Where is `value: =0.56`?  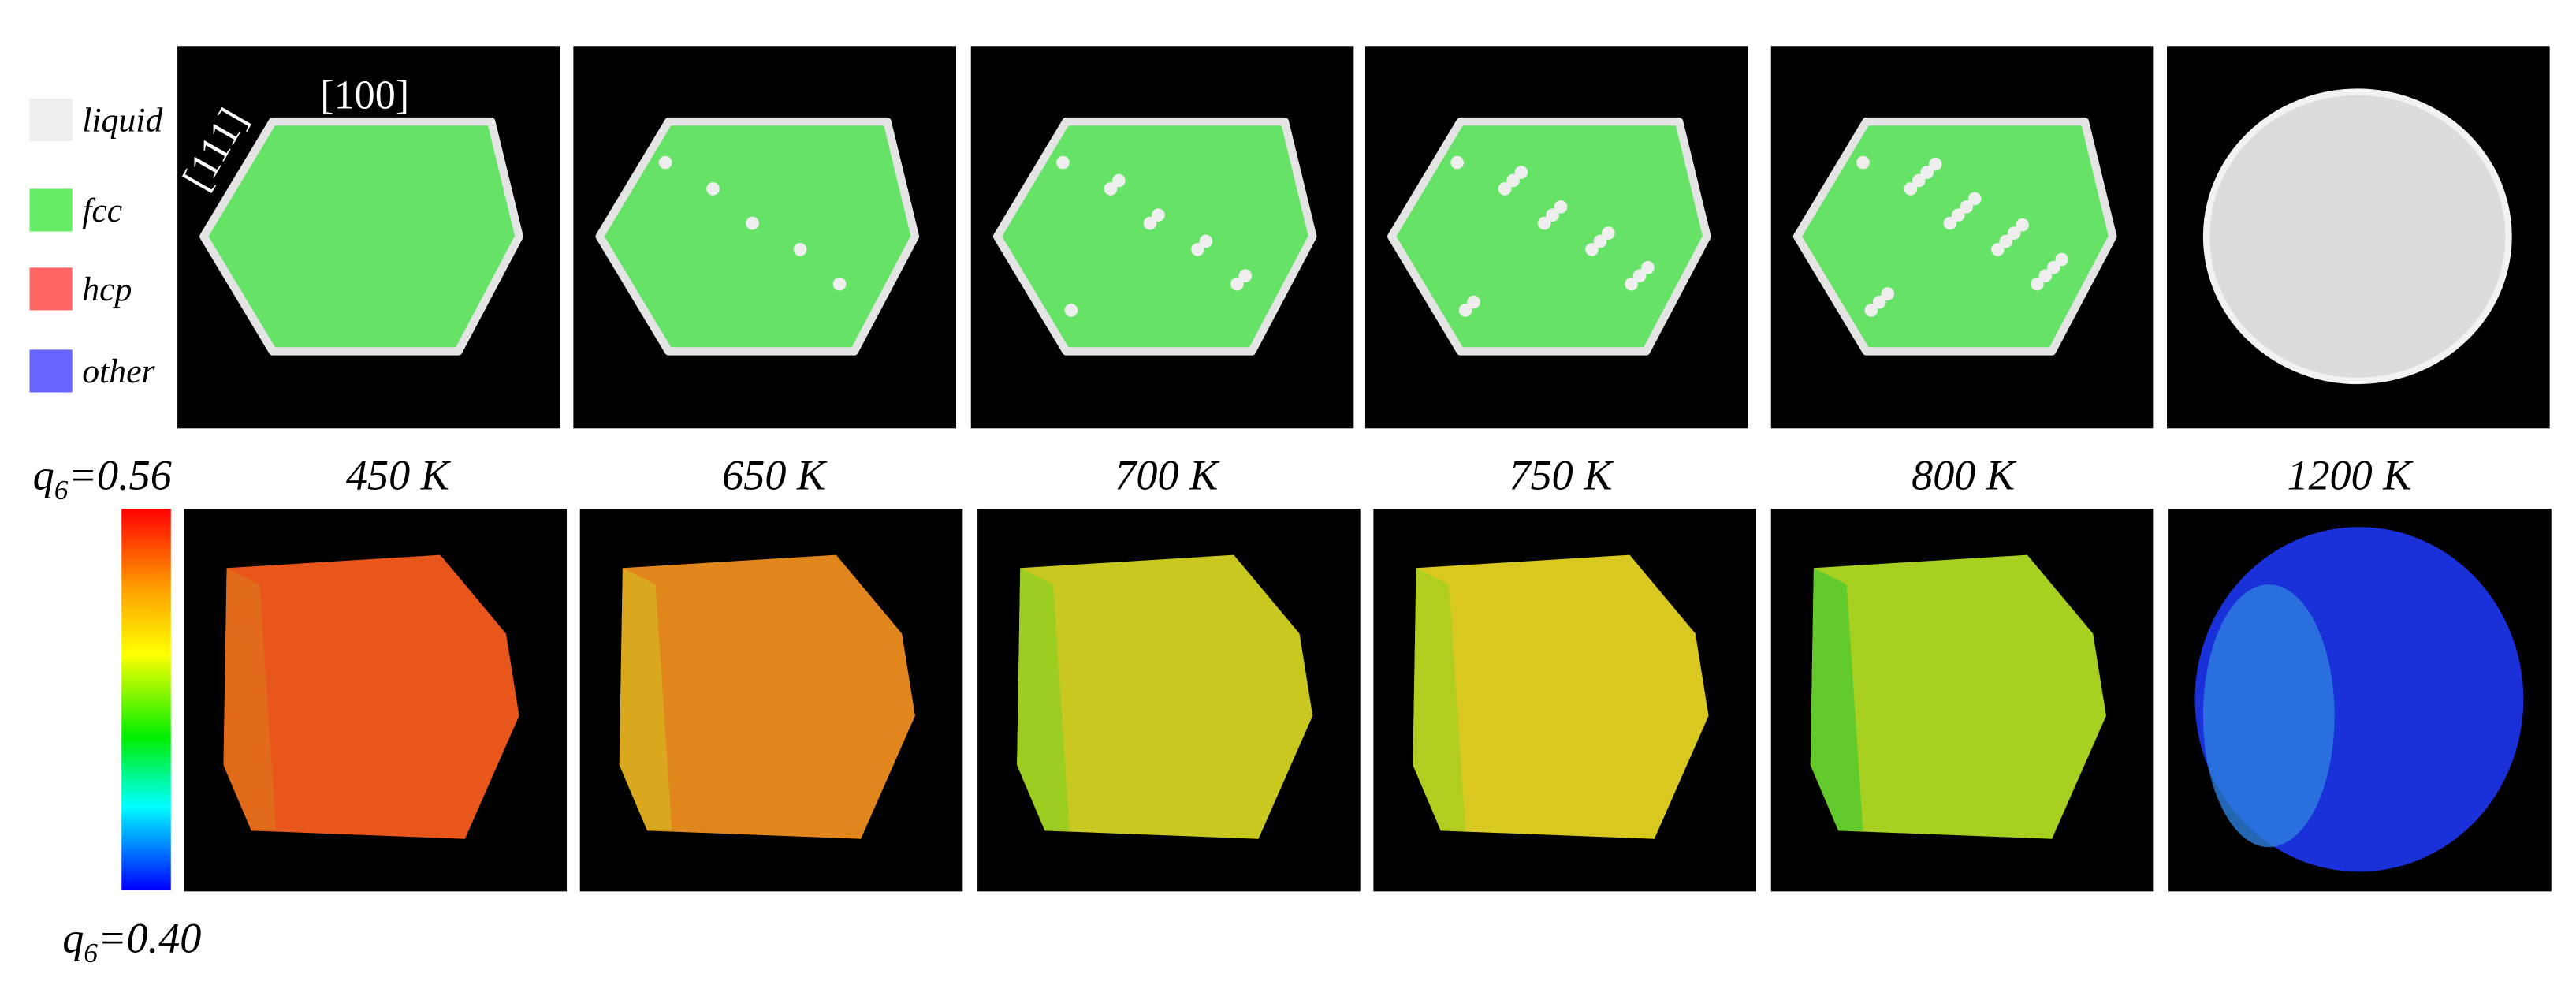 value: =0.56 is located at coordinates (119, 475).